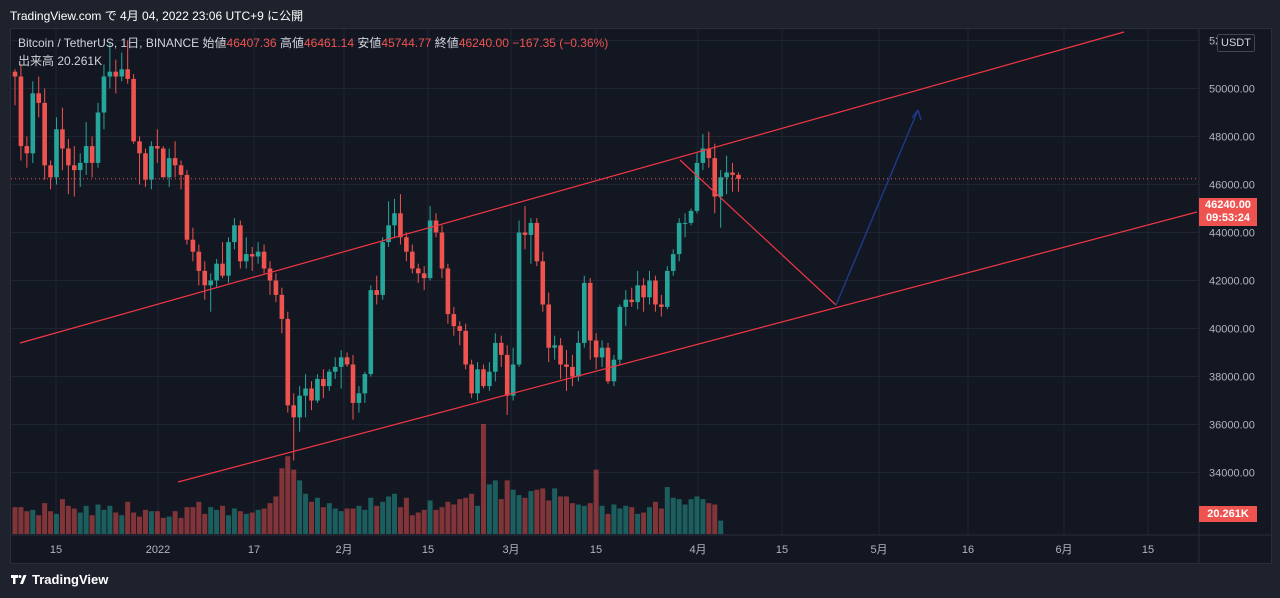 The image size is (1280, 598). Describe the element at coordinates (510, 550) in the screenshot. I see `time-axis-label: 3月` at that location.